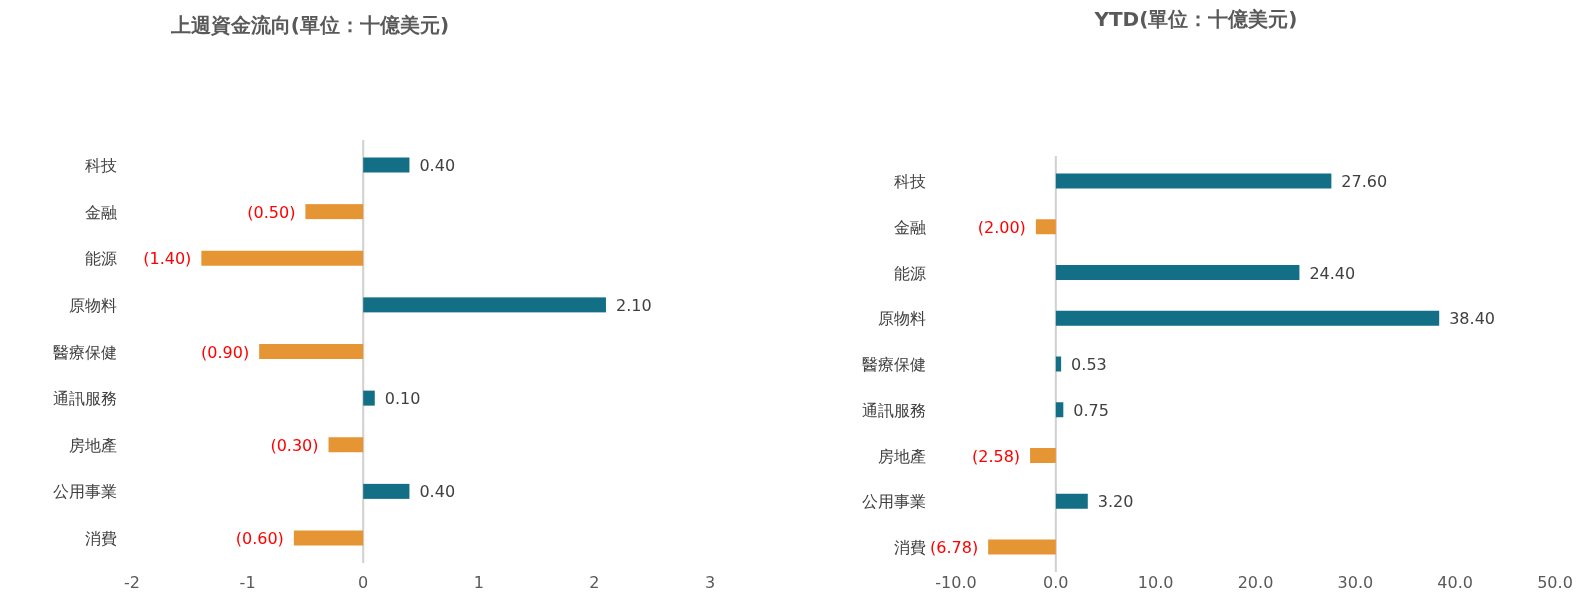 Image resolution: width=1590 pixels, height=615 pixels. I want to click on x-tick-label: 1, so click(478, 582).